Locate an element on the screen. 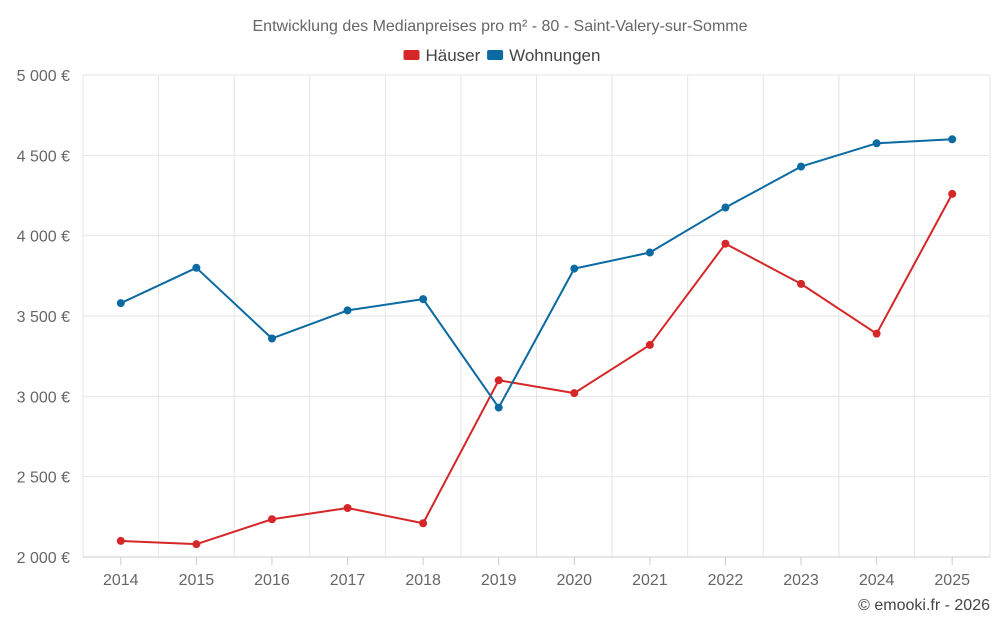 This screenshot has height=625, width=1000. legend-item: Wohnungen is located at coordinates (543, 55).